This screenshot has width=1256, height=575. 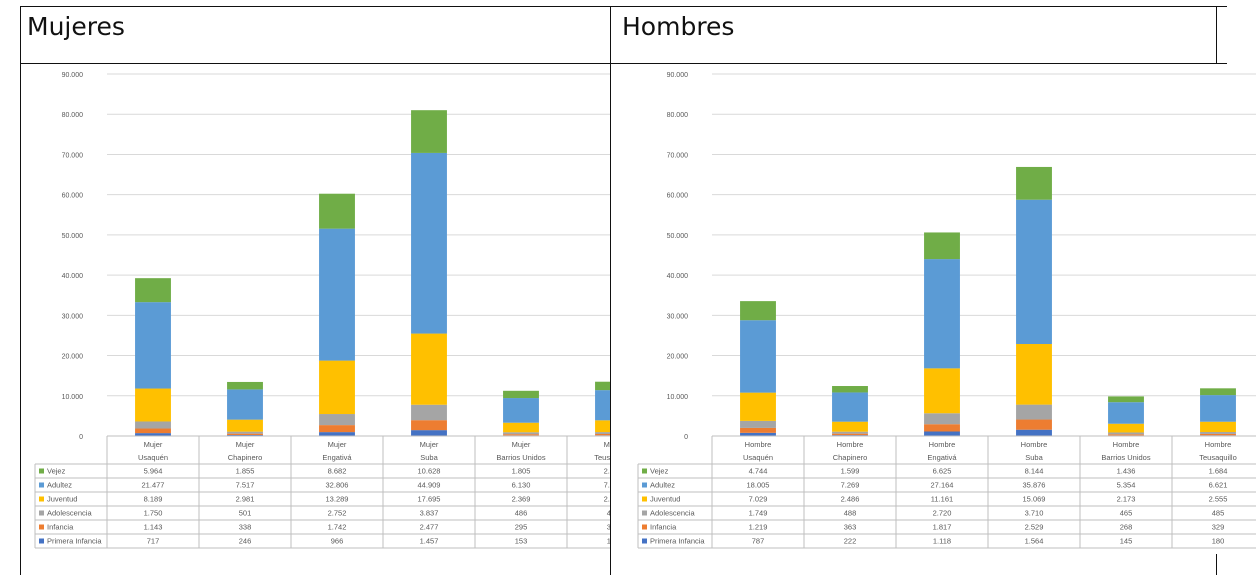 What do you see at coordinates (610, 290) in the screenshot?
I see `table-middle-border` at bounding box center [610, 290].